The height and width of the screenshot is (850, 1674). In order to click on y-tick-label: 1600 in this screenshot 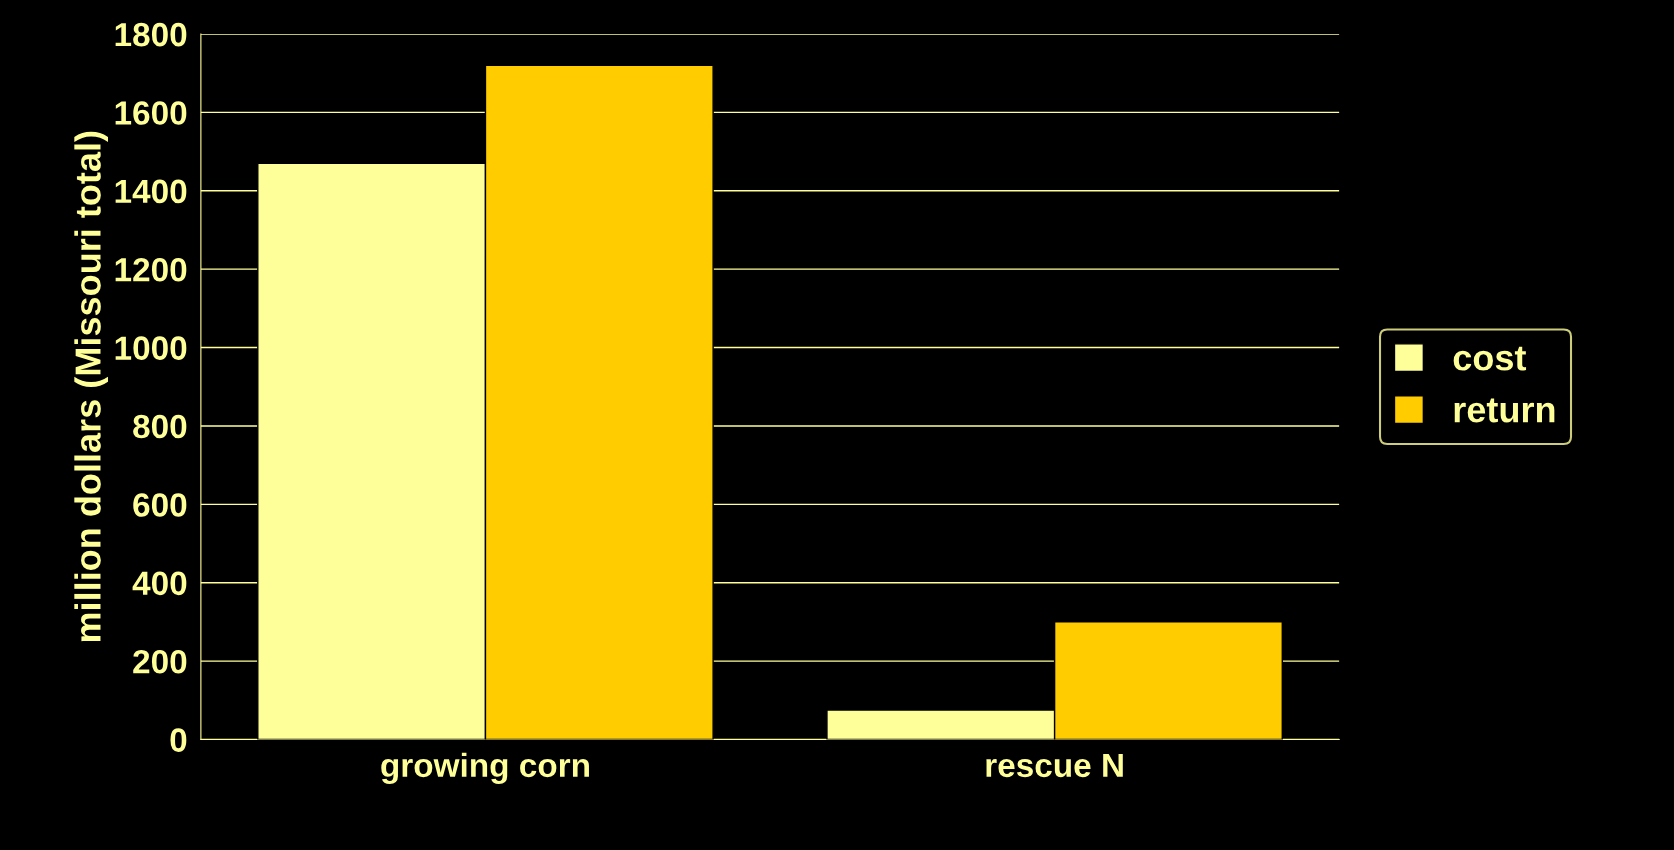, I will do `click(151, 113)`.